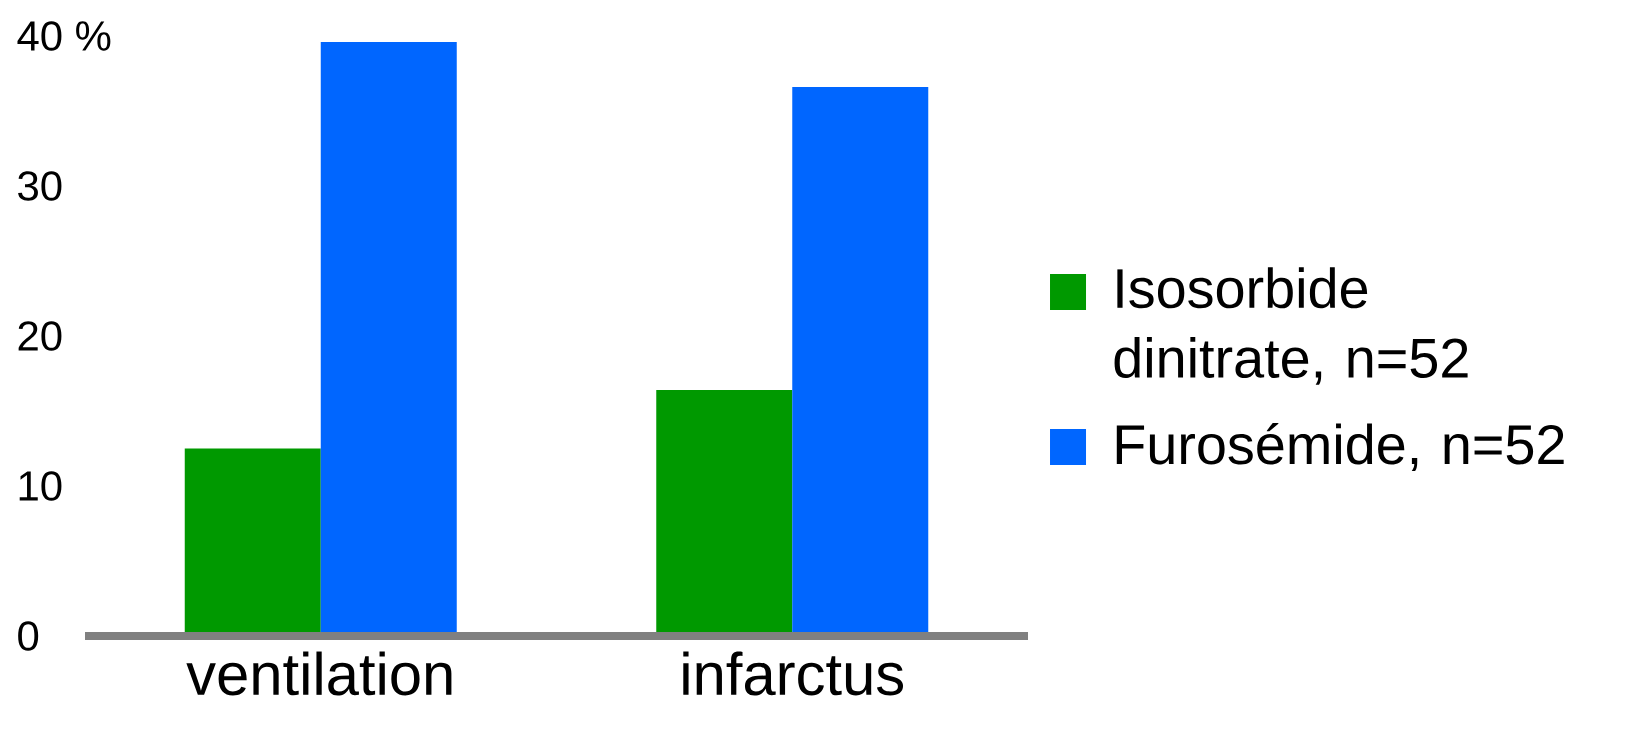 The height and width of the screenshot is (750, 1651). What do you see at coordinates (319, 673) in the screenshot?
I see `x-tick-label: ventilation` at bounding box center [319, 673].